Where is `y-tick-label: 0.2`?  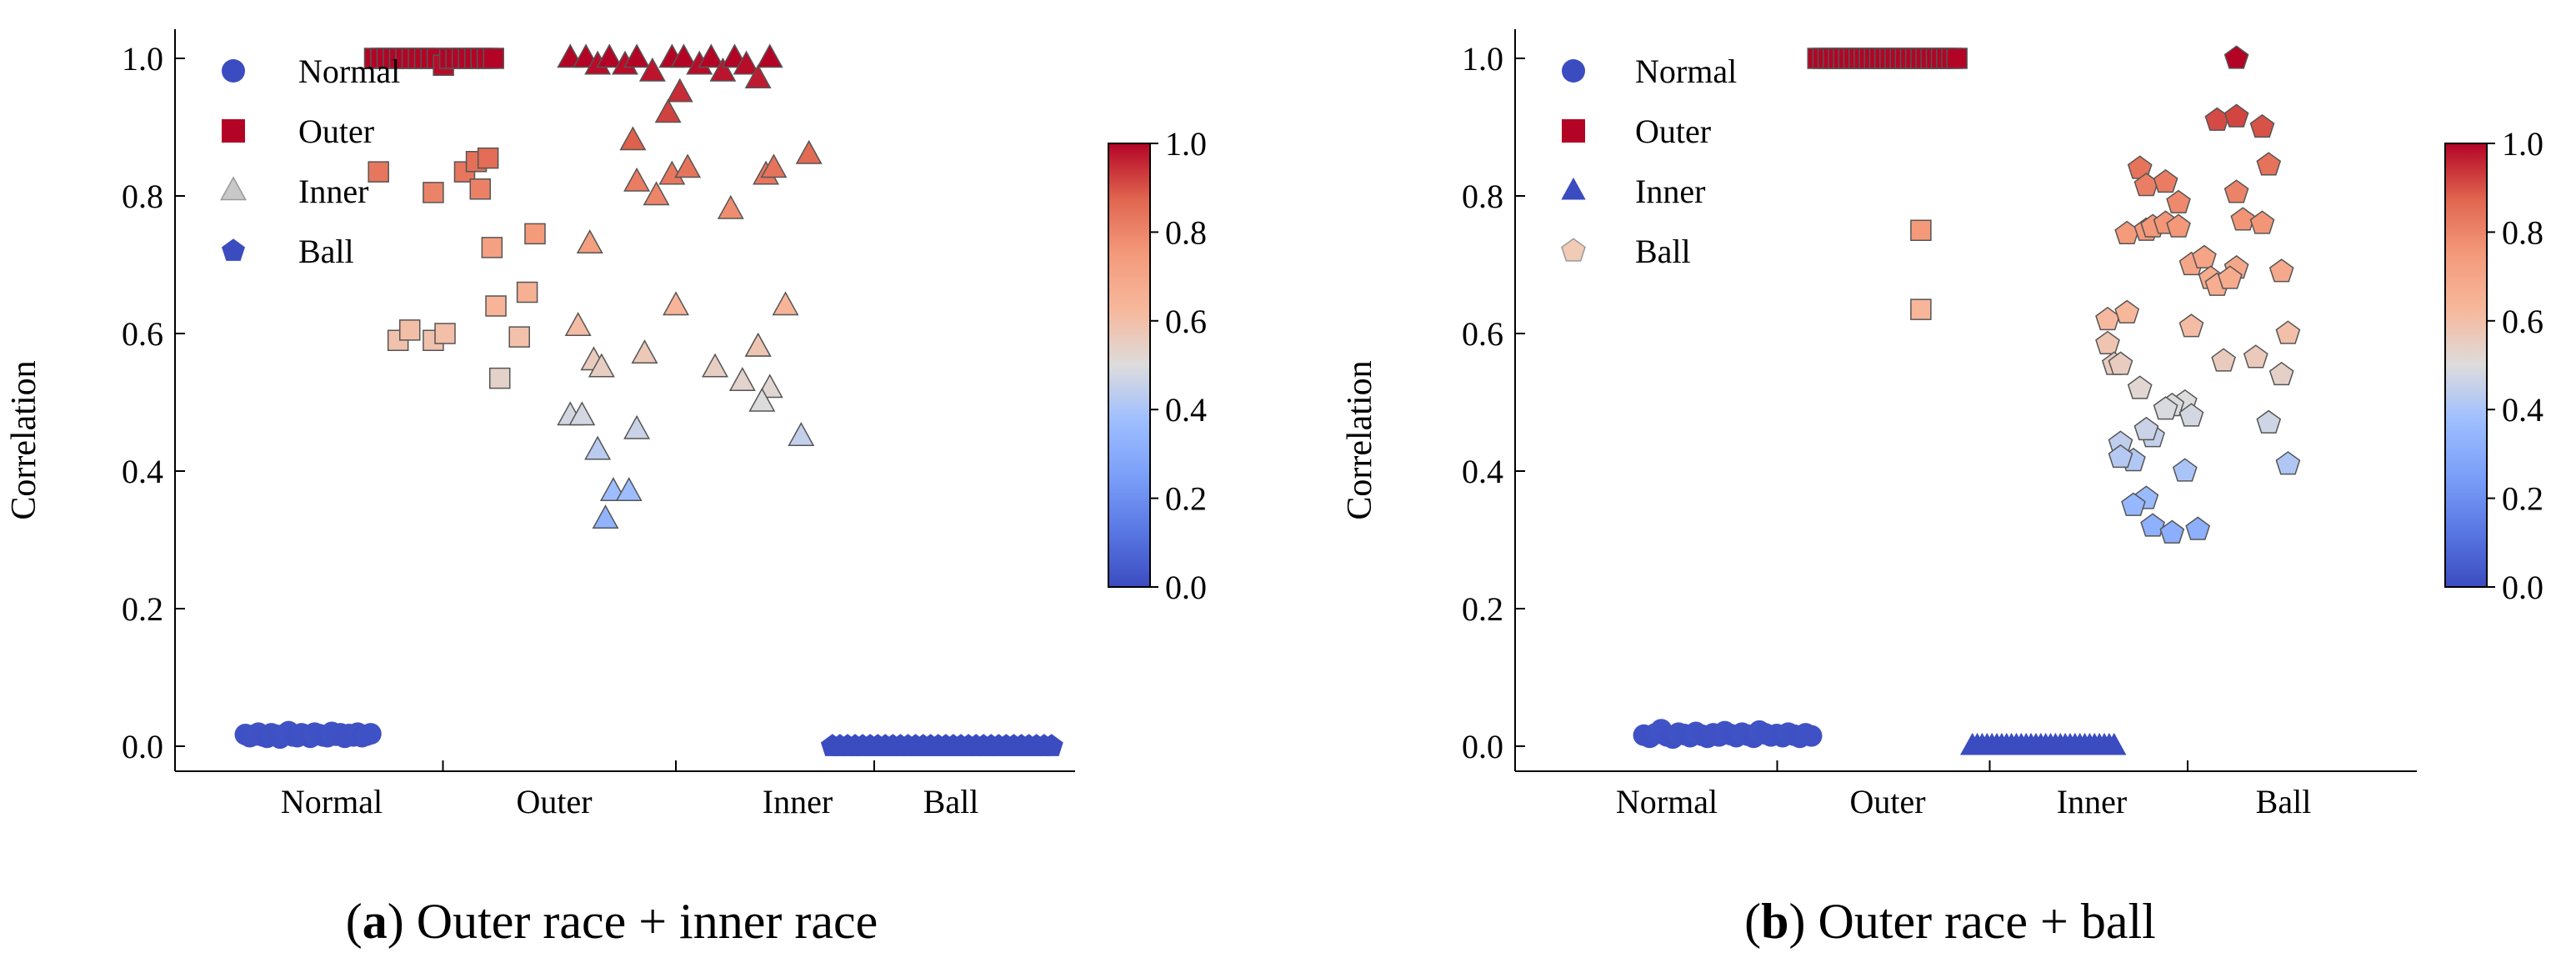 y-tick-label: 0.2 is located at coordinates (1482, 609).